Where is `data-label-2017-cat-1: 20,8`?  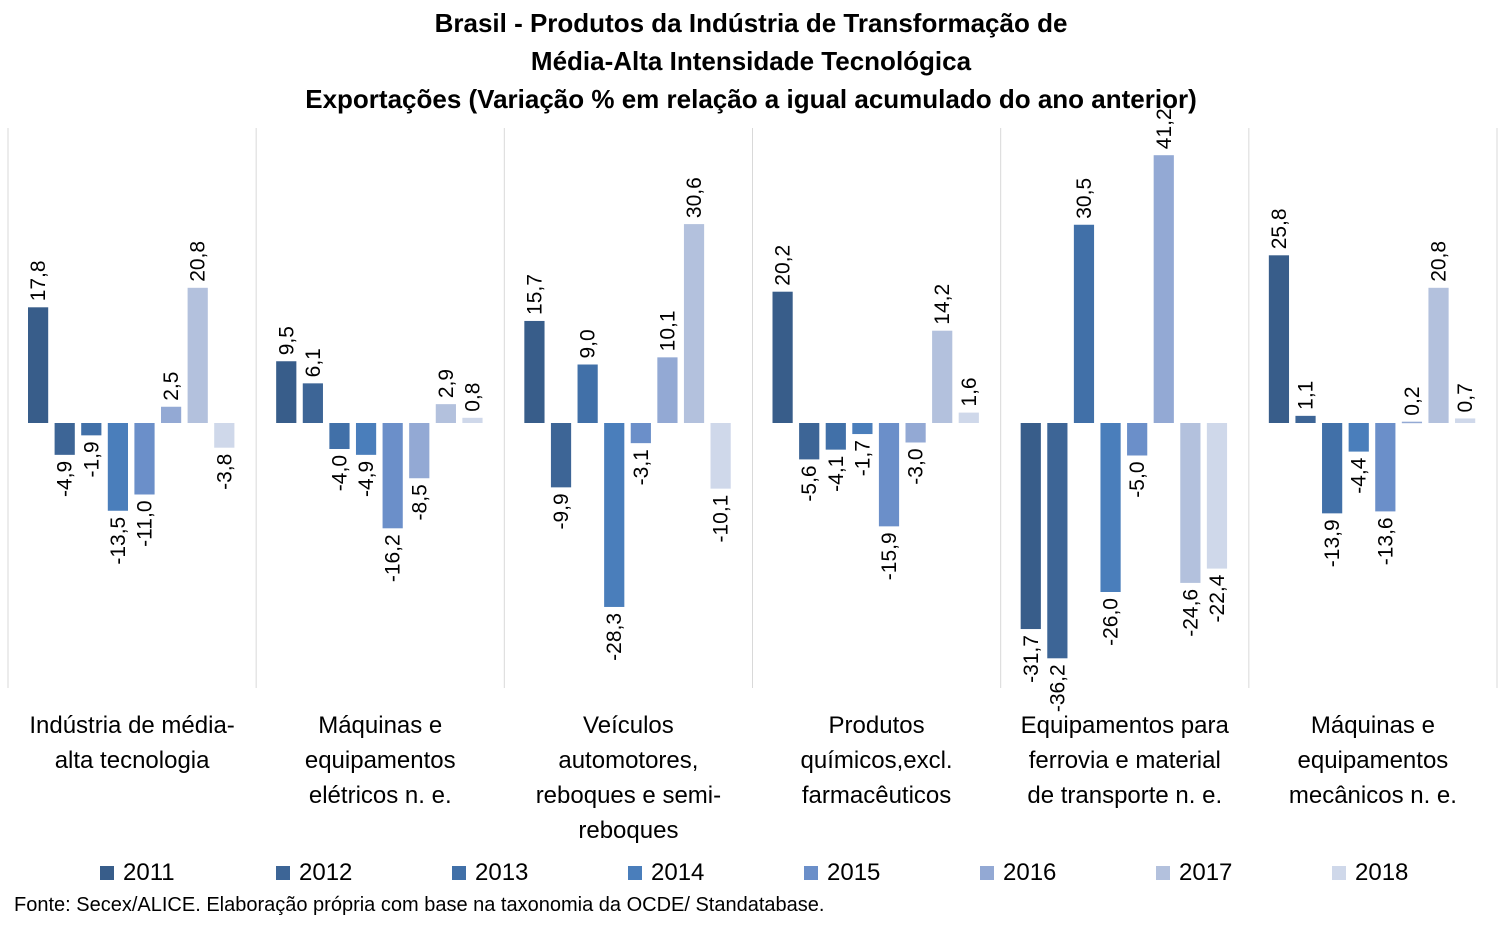 data-label-2017-cat-1: 20,8 is located at coordinates (198, 261).